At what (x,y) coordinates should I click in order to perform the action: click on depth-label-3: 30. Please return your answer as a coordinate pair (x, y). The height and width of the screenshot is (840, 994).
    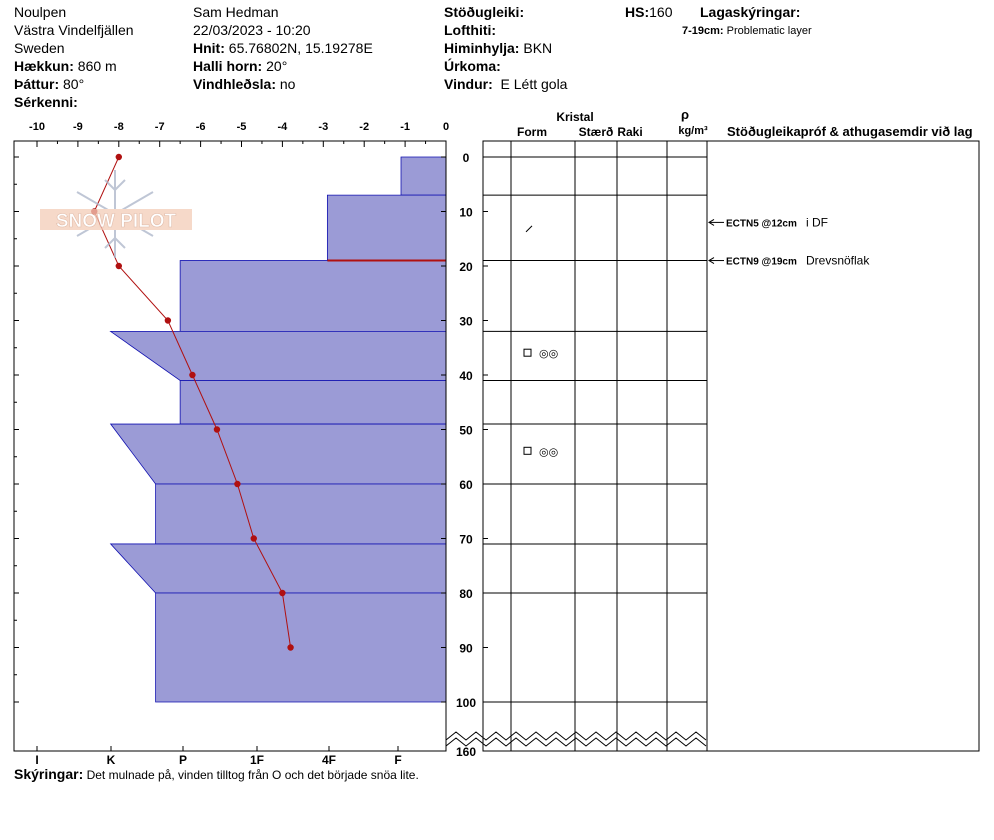
    Looking at the image, I should click on (466, 322).